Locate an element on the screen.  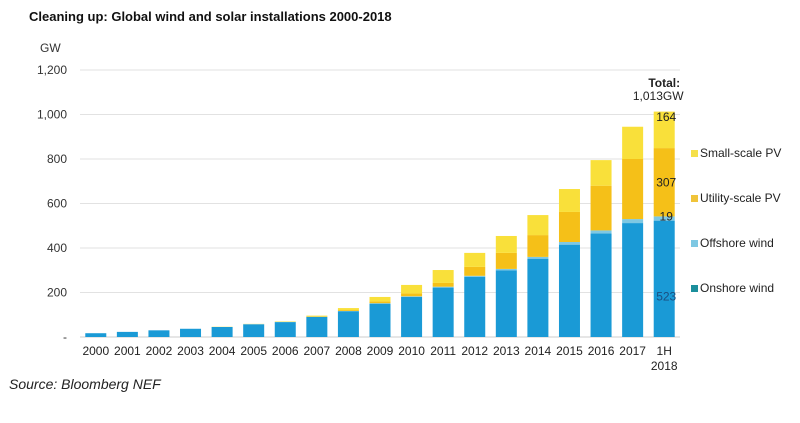
total-label: Total: is located at coordinates (664, 83).